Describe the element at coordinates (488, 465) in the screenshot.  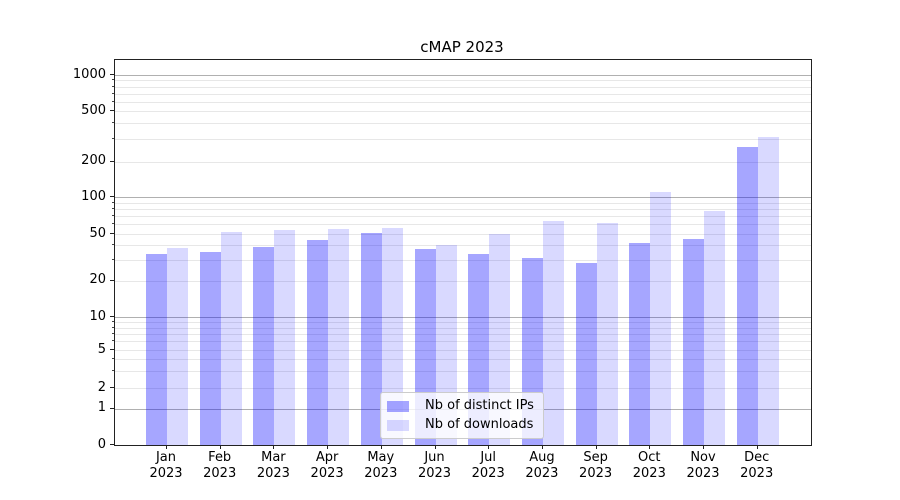
I see `x-tick-label: Jul 2023` at that location.